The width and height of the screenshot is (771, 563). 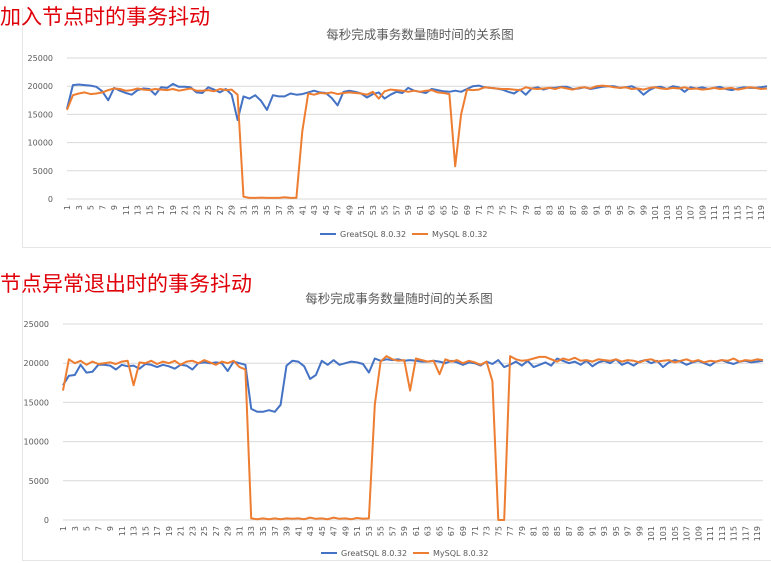 What do you see at coordinates (416, 531) in the screenshot?
I see `x-tick-label: 61` at bounding box center [416, 531].